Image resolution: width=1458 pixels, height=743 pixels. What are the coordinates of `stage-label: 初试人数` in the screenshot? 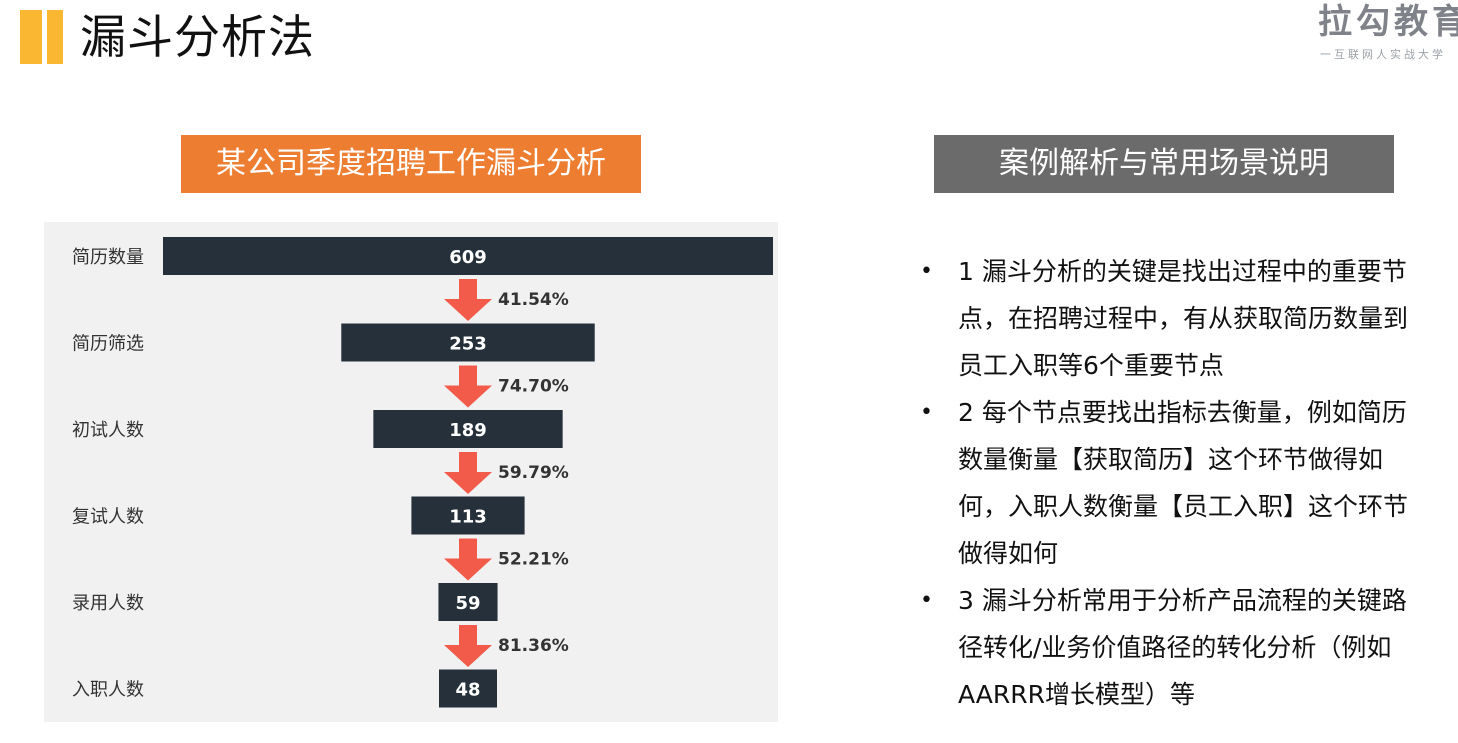 It's located at (108, 430).